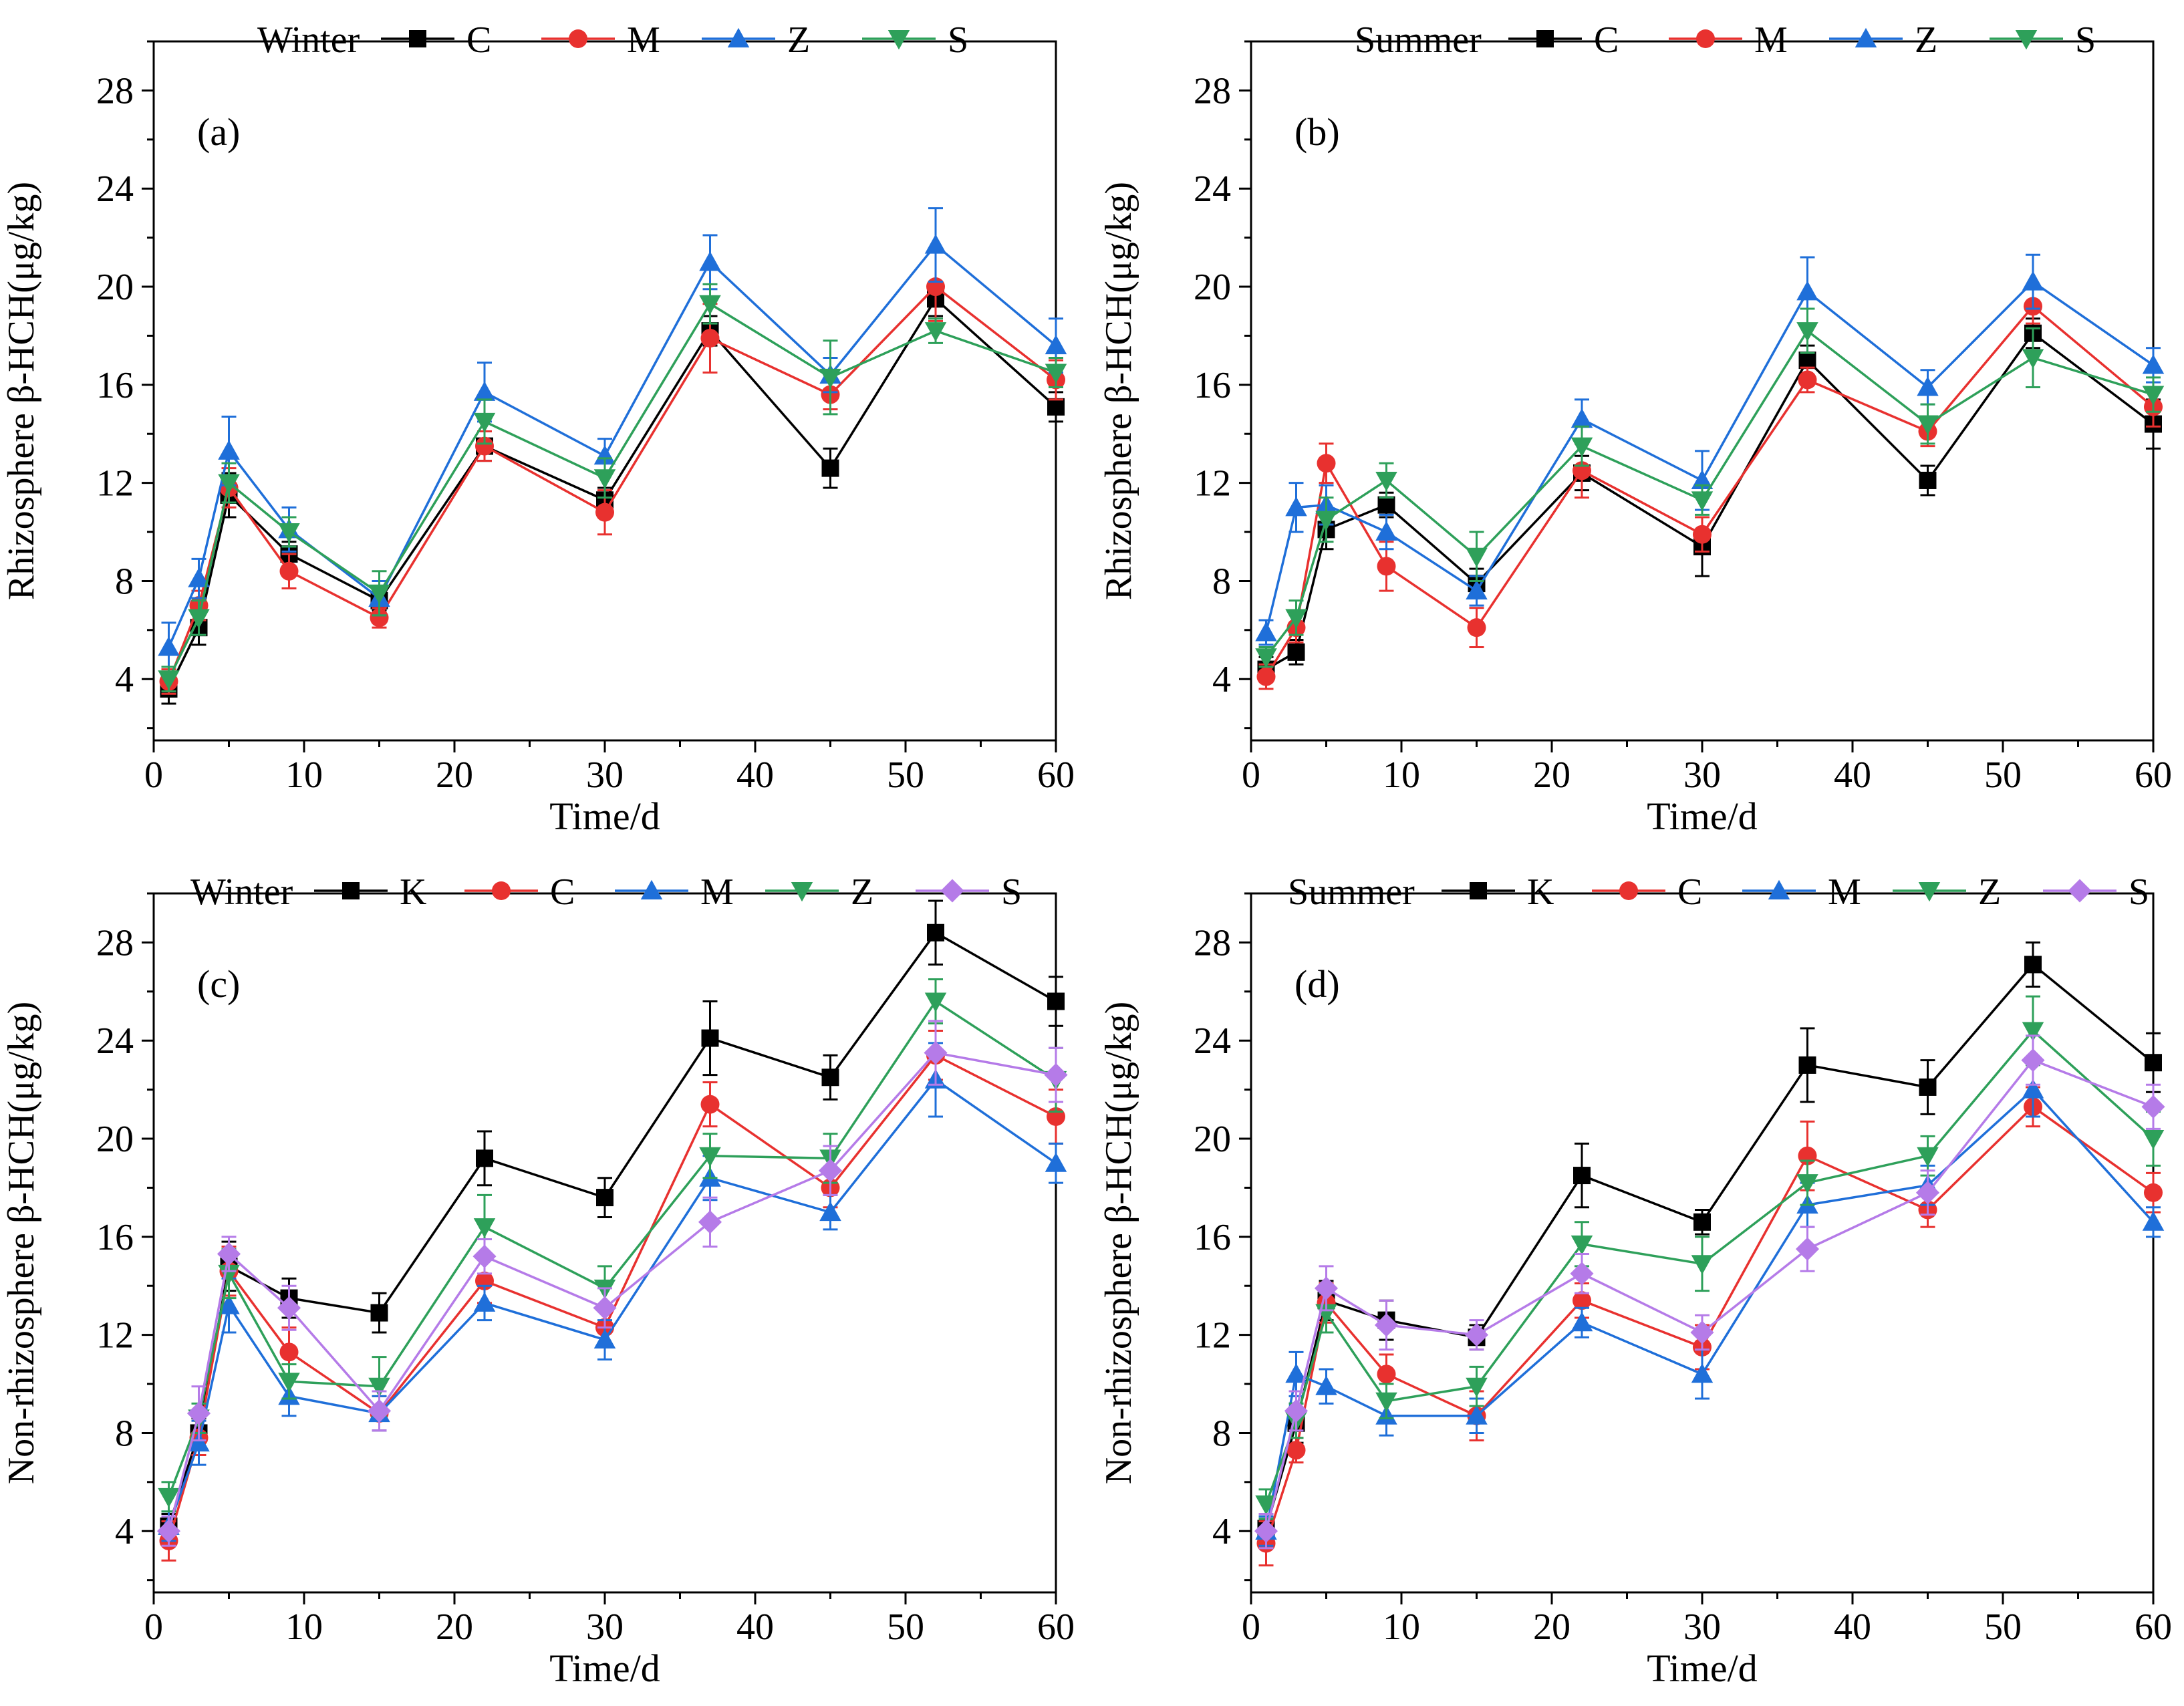 The width and height of the screenshot is (2184, 1706). What do you see at coordinates (1852, 775) in the screenshot?
I see `x-tick-label: 40` at bounding box center [1852, 775].